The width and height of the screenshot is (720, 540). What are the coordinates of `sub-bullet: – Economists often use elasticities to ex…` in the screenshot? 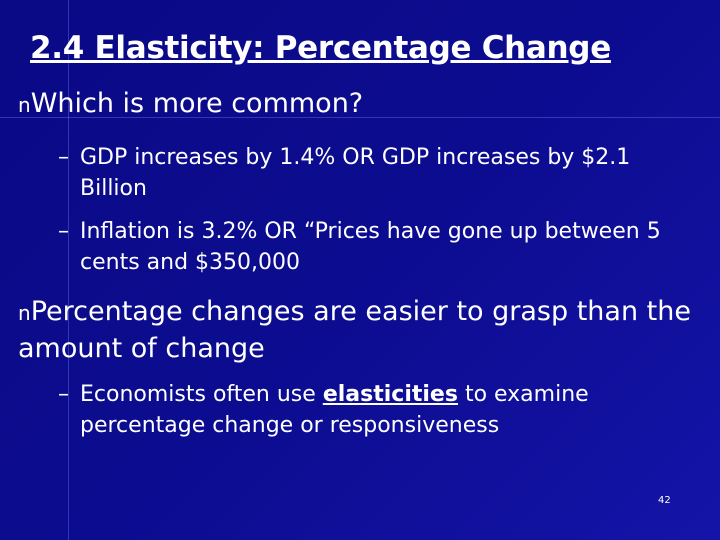 It's located at (369, 410).